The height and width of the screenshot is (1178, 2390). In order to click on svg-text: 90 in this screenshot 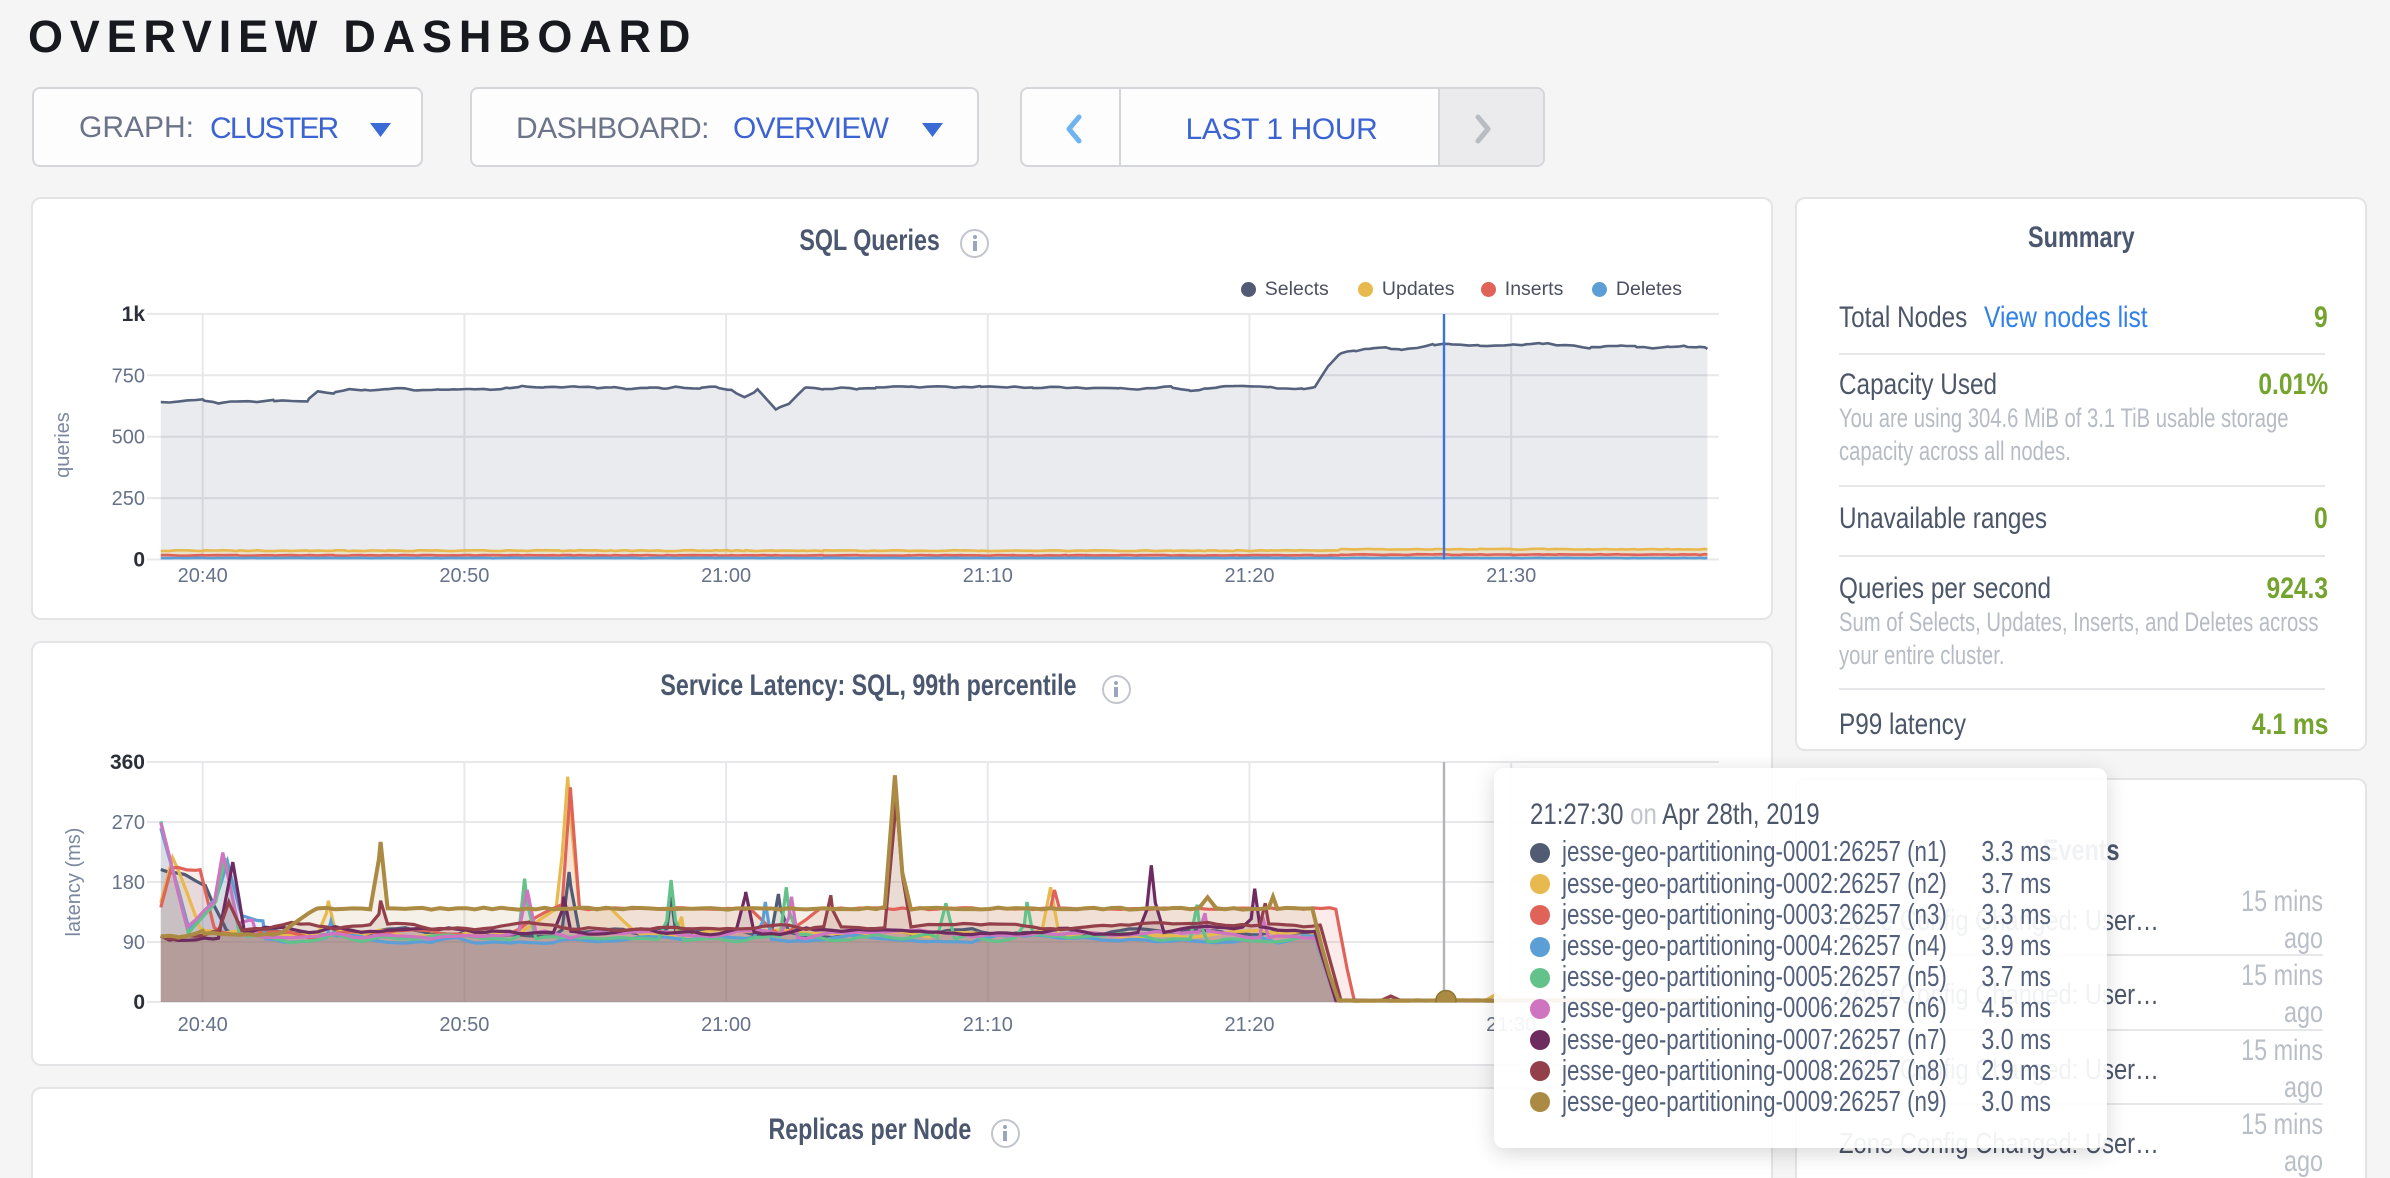, I will do `click(134, 943)`.